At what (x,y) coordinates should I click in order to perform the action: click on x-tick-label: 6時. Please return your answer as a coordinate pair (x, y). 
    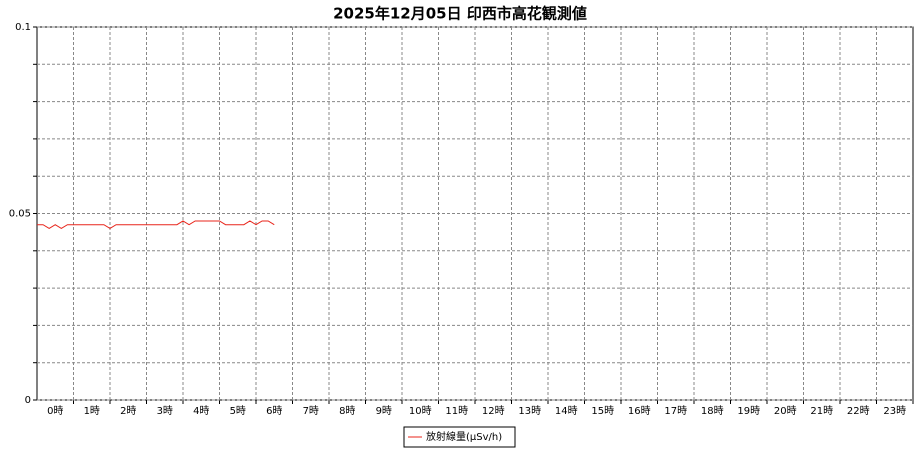
    Looking at the image, I should click on (274, 411).